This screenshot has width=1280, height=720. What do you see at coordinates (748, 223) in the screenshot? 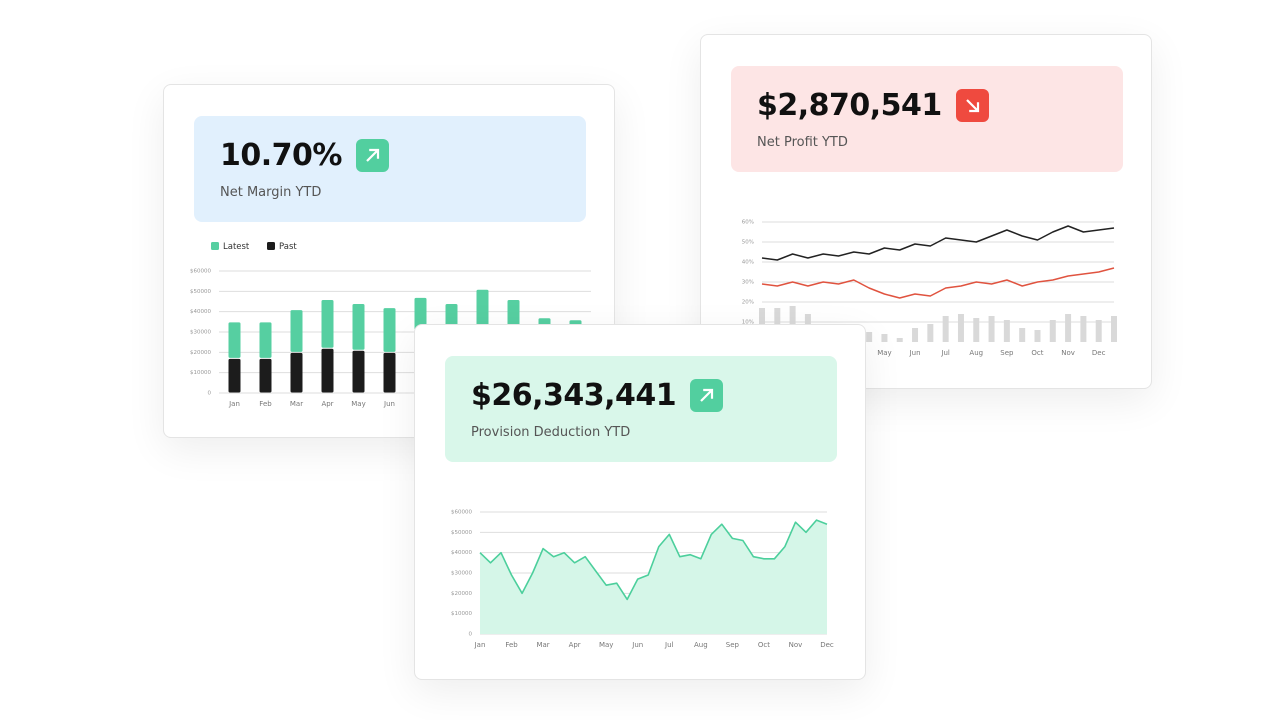
I see `y-tick-label: 60%` at bounding box center [748, 223].